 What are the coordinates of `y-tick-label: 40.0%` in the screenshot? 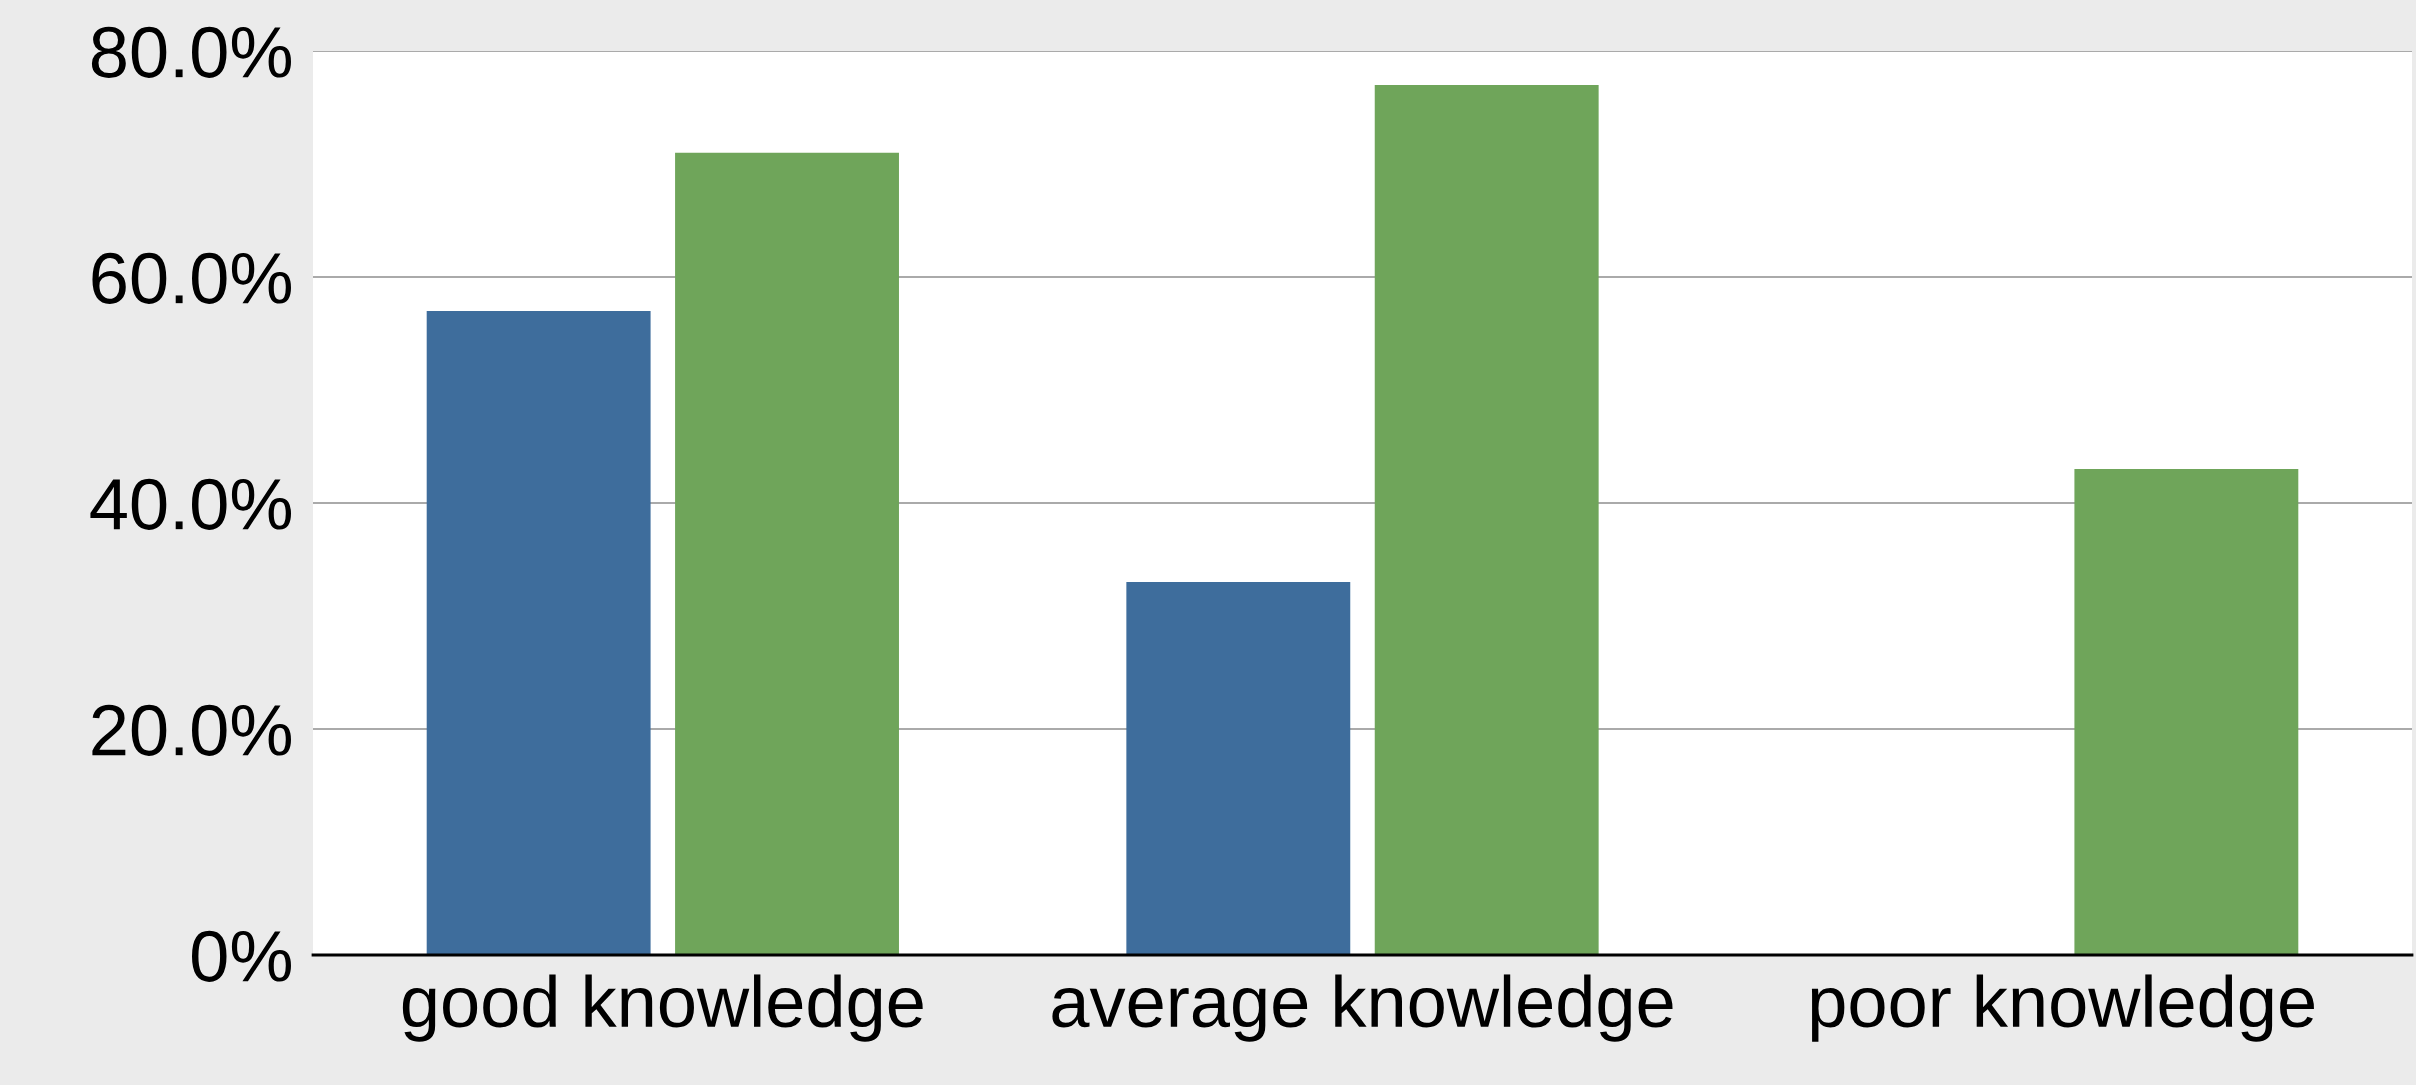 It's located at (190, 504).